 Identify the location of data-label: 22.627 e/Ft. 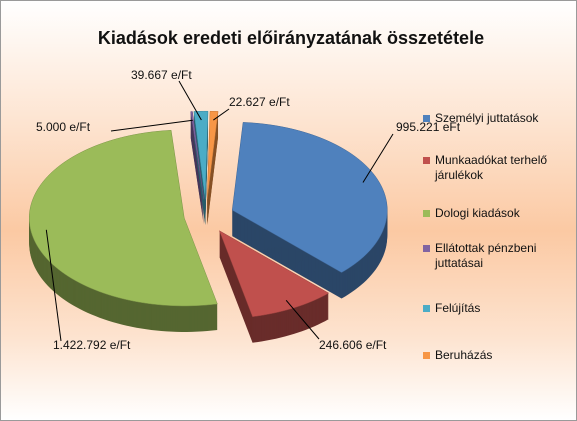
(259, 102).